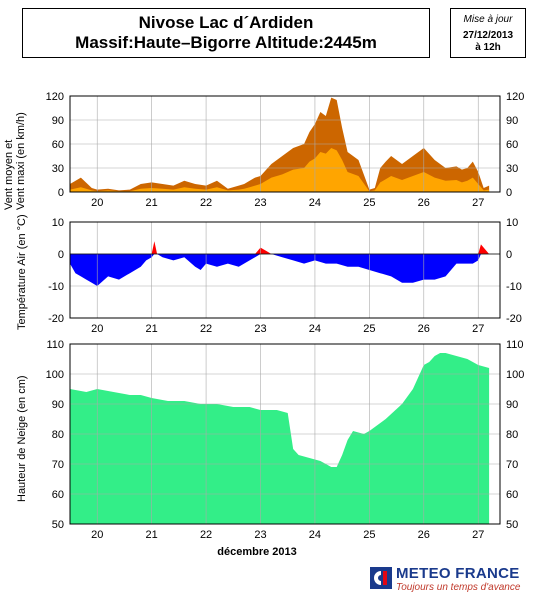  What do you see at coordinates (257, 552) in the screenshot?
I see `month-label: décembre 2013` at bounding box center [257, 552].